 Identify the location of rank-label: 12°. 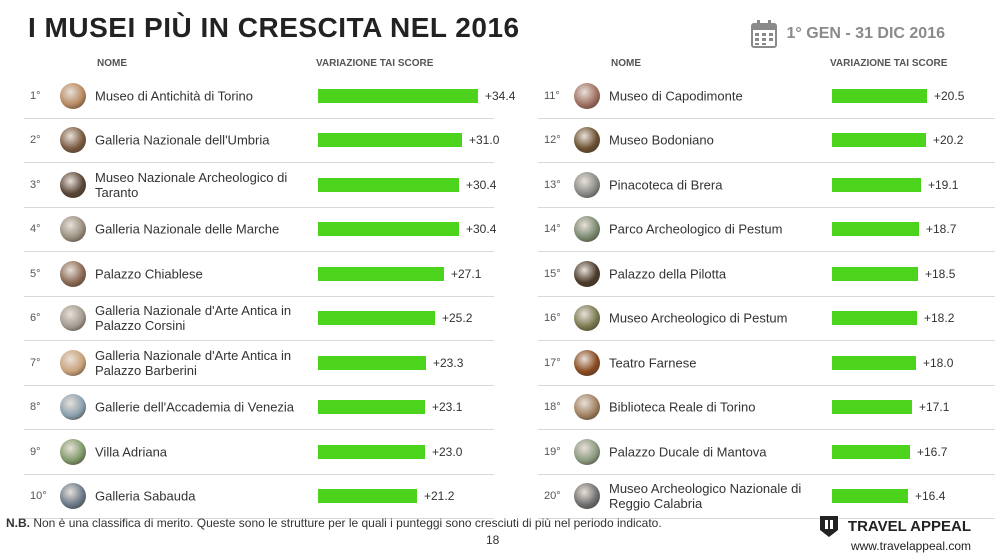
(552, 140).